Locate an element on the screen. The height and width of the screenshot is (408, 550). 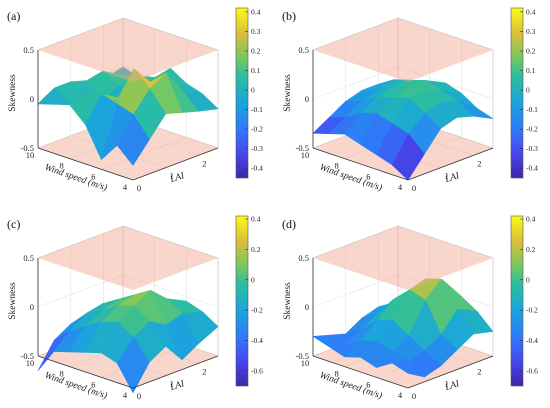
colorbar-tick-label: -0.1 is located at coordinates (257, 109).